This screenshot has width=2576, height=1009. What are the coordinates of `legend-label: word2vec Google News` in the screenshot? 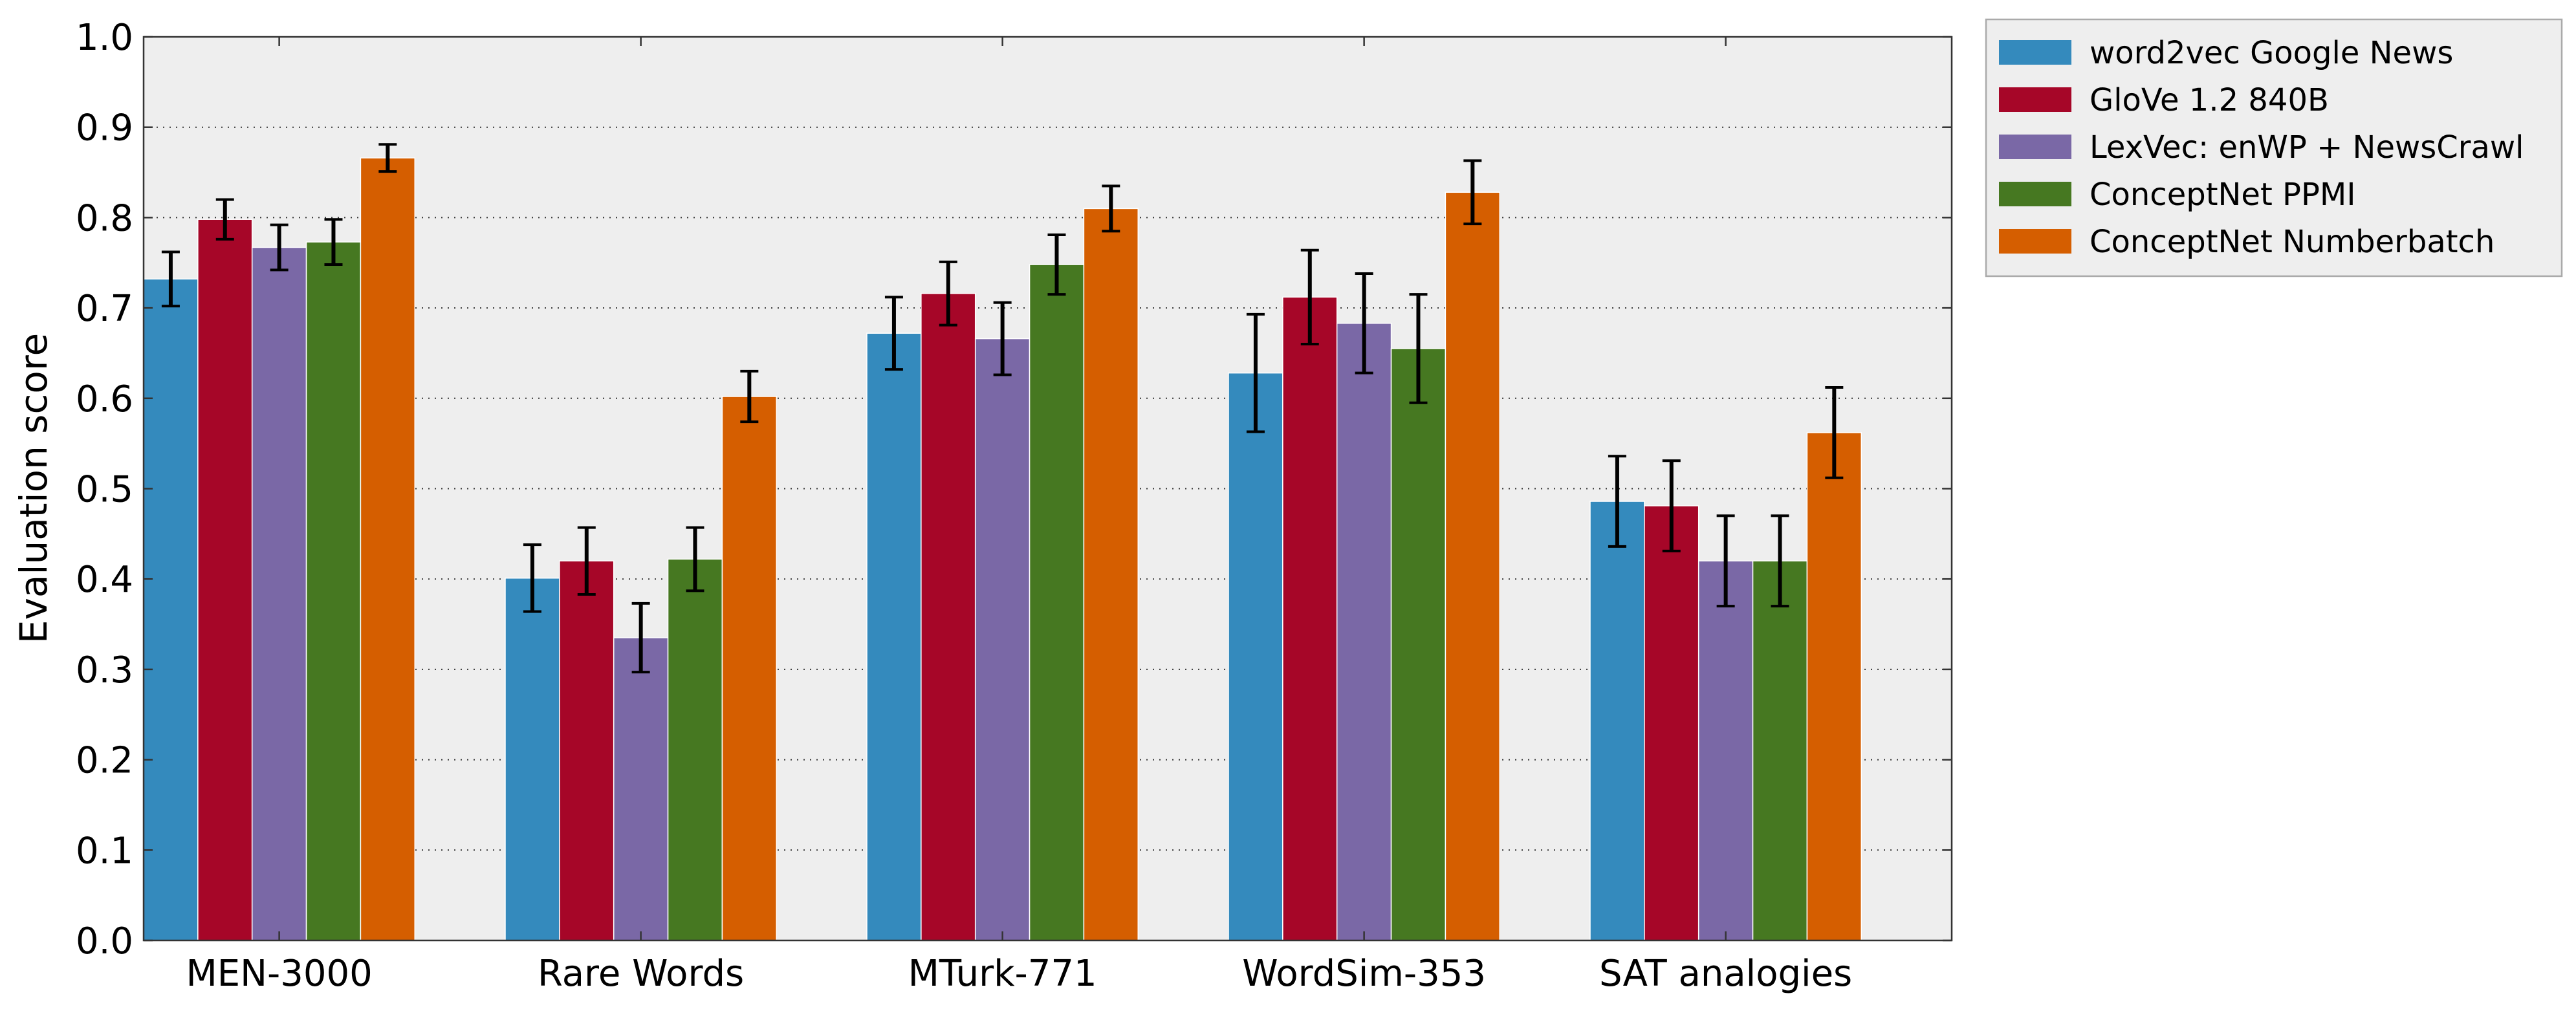 It's located at (2271, 53).